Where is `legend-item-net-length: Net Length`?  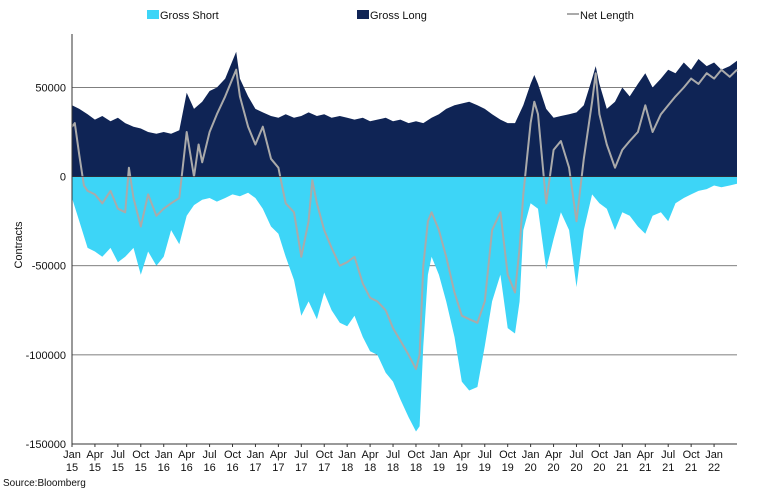 legend-item-net-length: Net Length is located at coordinates (600, 16).